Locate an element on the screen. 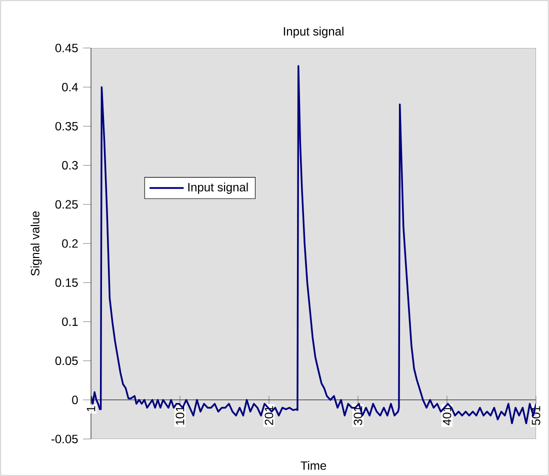 This screenshot has width=549, height=476. y-tick-label: 0.2 is located at coordinates (70, 243).